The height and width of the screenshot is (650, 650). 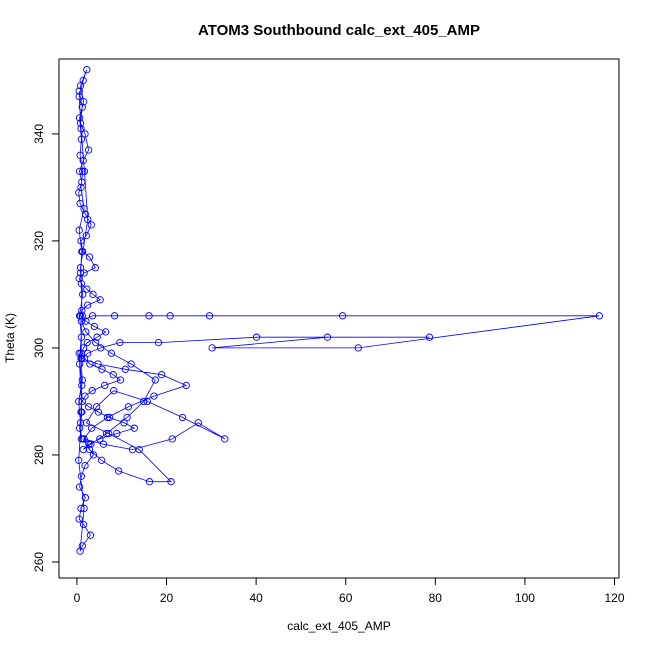 What do you see at coordinates (346, 598) in the screenshot?
I see `x-tick-label: 60` at bounding box center [346, 598].